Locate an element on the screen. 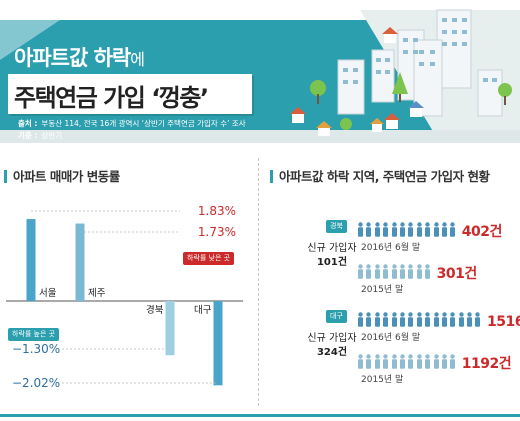  tree-icon is located at coordinates (411, 101).